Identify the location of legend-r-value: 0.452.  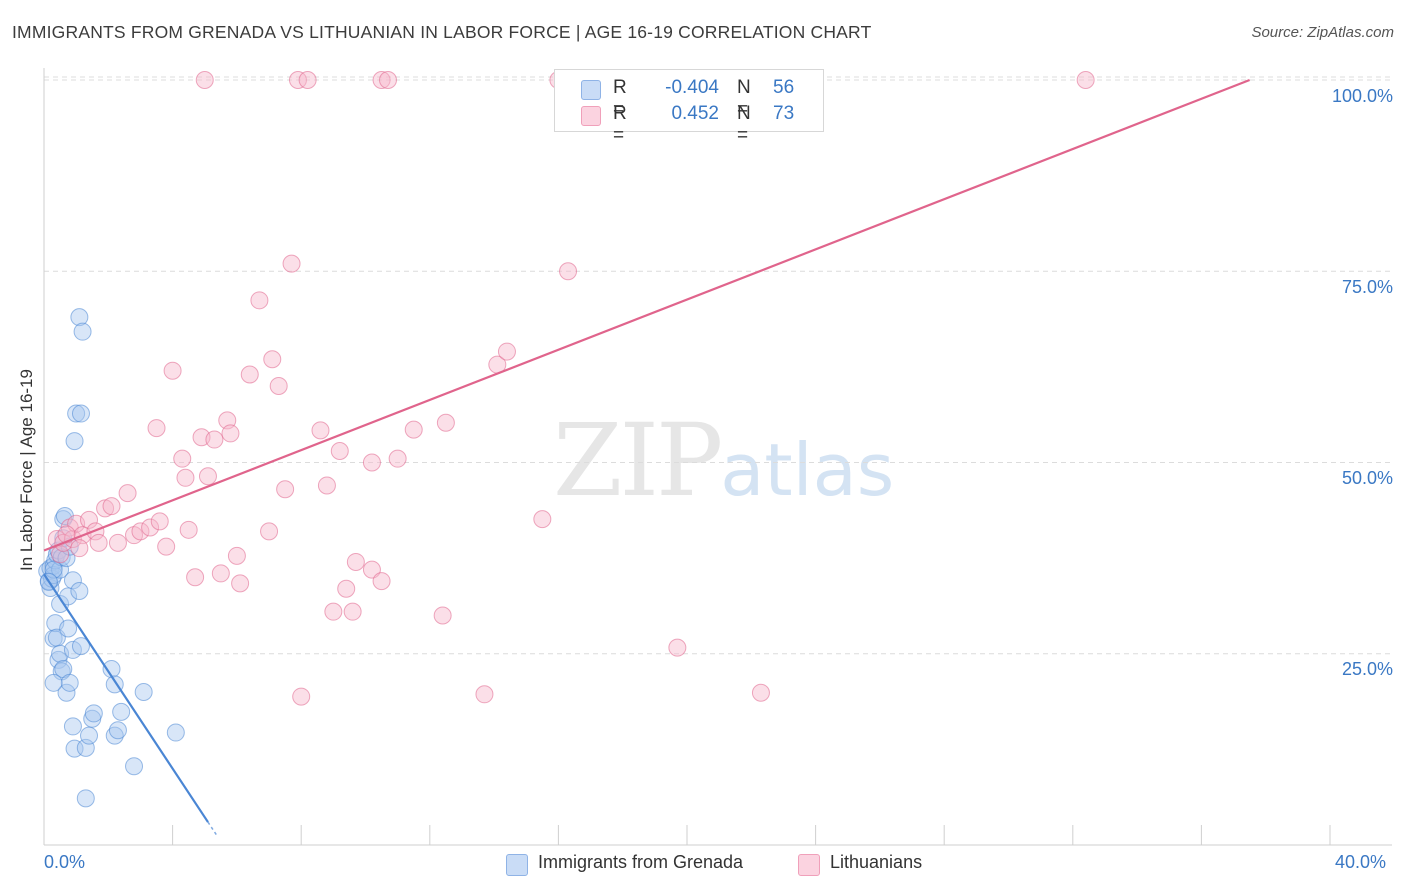
(695, 113).